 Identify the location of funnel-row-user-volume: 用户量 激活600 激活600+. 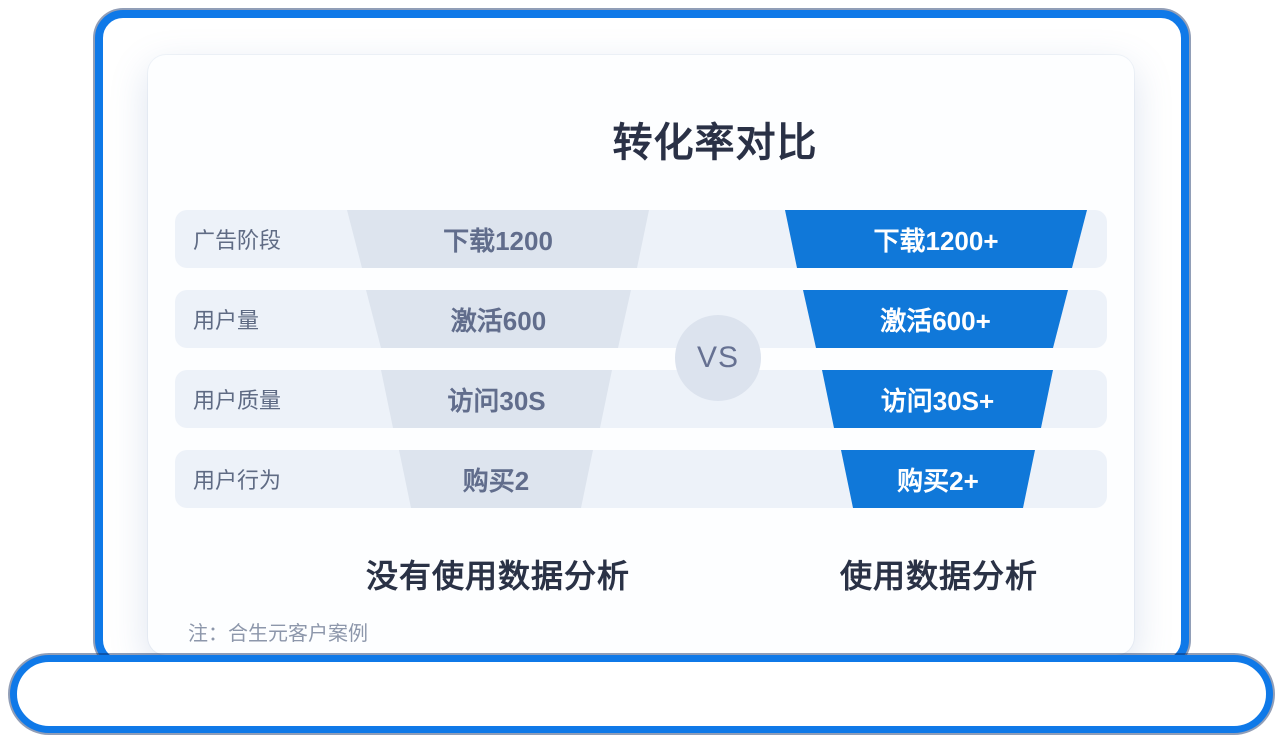
(641, 319).